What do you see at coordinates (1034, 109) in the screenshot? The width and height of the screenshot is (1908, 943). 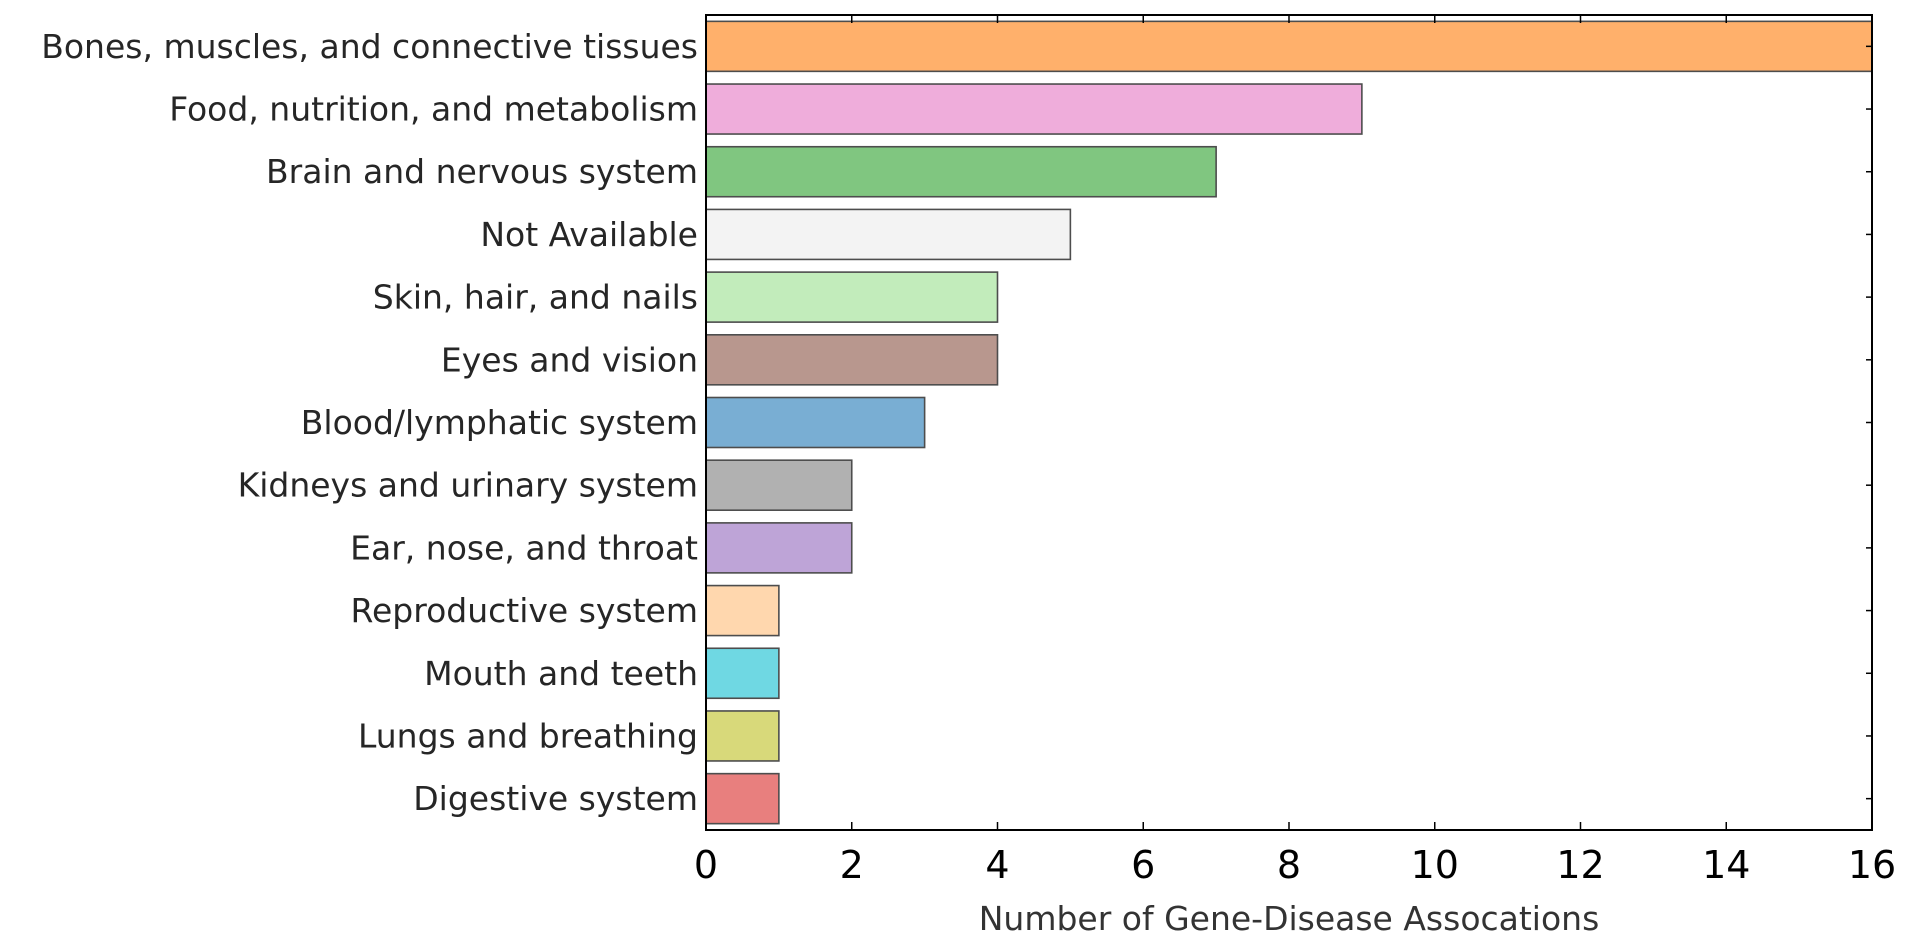 I see `bar-food-nutrition-and-metabolism` at bounding box center [1034, 109].